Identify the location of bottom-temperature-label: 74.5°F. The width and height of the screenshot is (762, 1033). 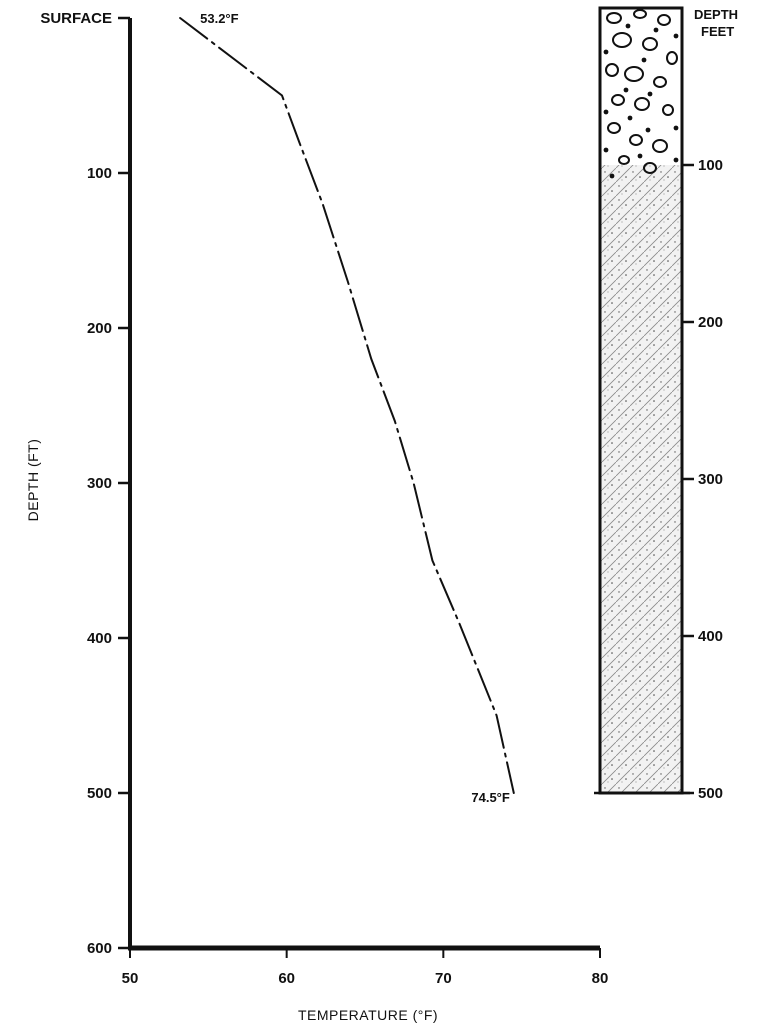
(490, 797).